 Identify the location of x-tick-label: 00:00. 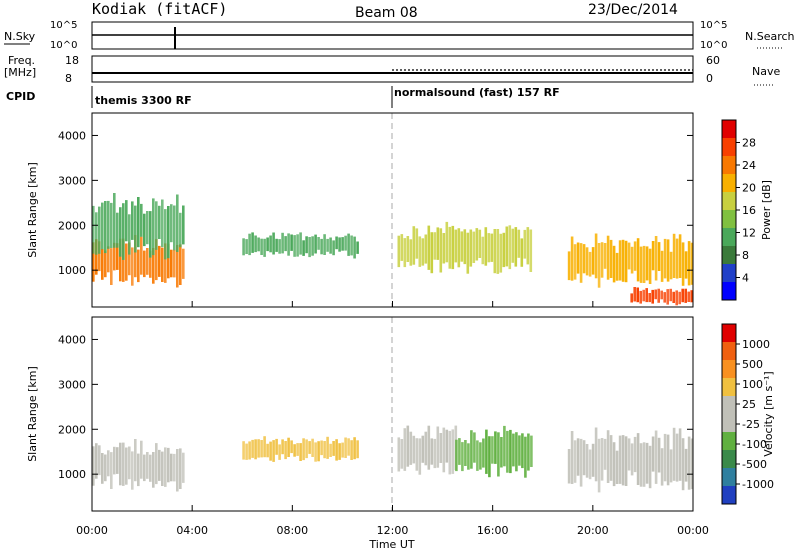
(693, 530).